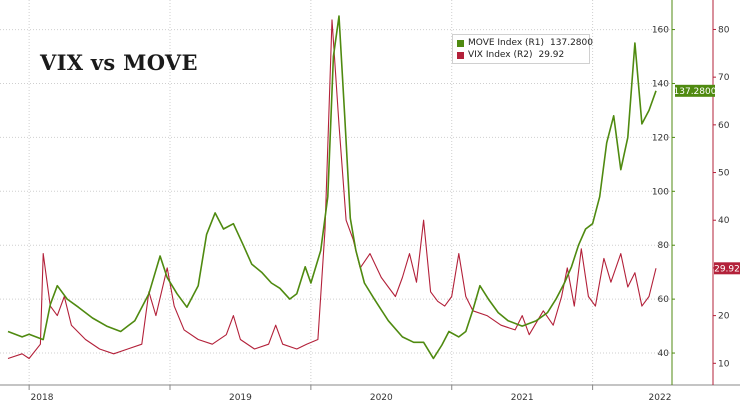 The image size is (740, 406). What do you see at coordinates (522, 398) in the screenshot?
I see `x-tick-label: 2021` at bounding box center [522, 398].